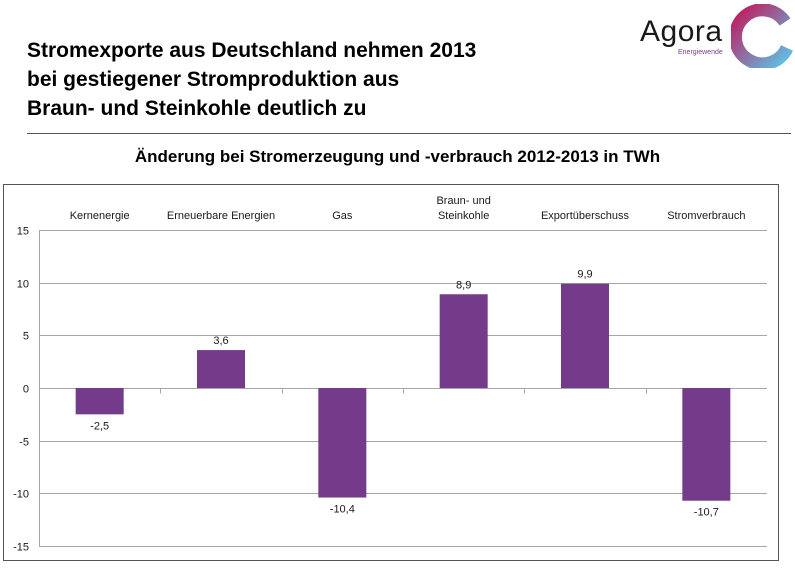  I want to click on agora-logo: Agora Energiewende, so click(715, 36).